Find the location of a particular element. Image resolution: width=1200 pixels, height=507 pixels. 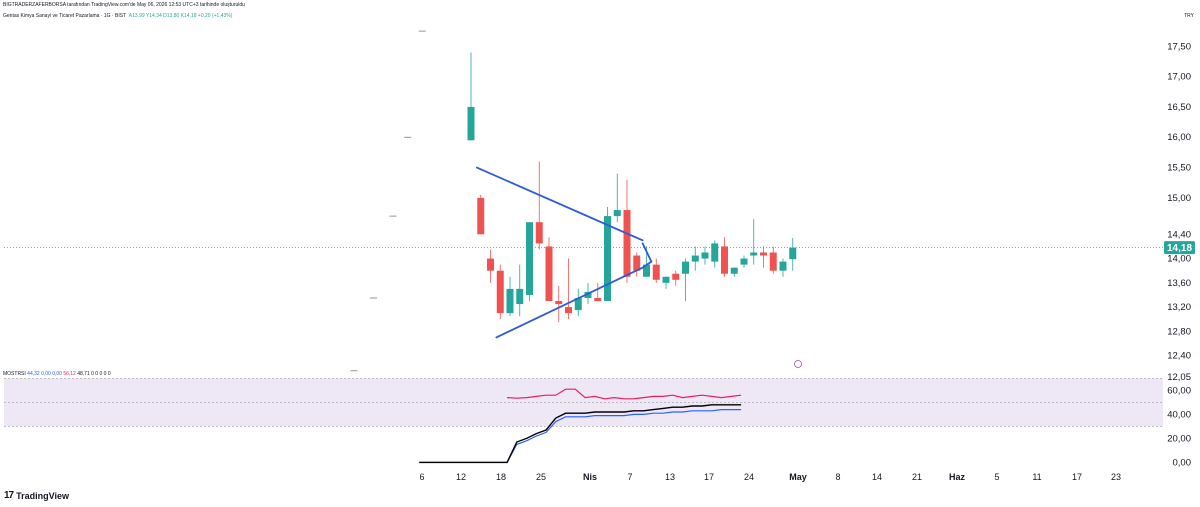

x-tick-label: 13 is located at coordinates (670, 477).